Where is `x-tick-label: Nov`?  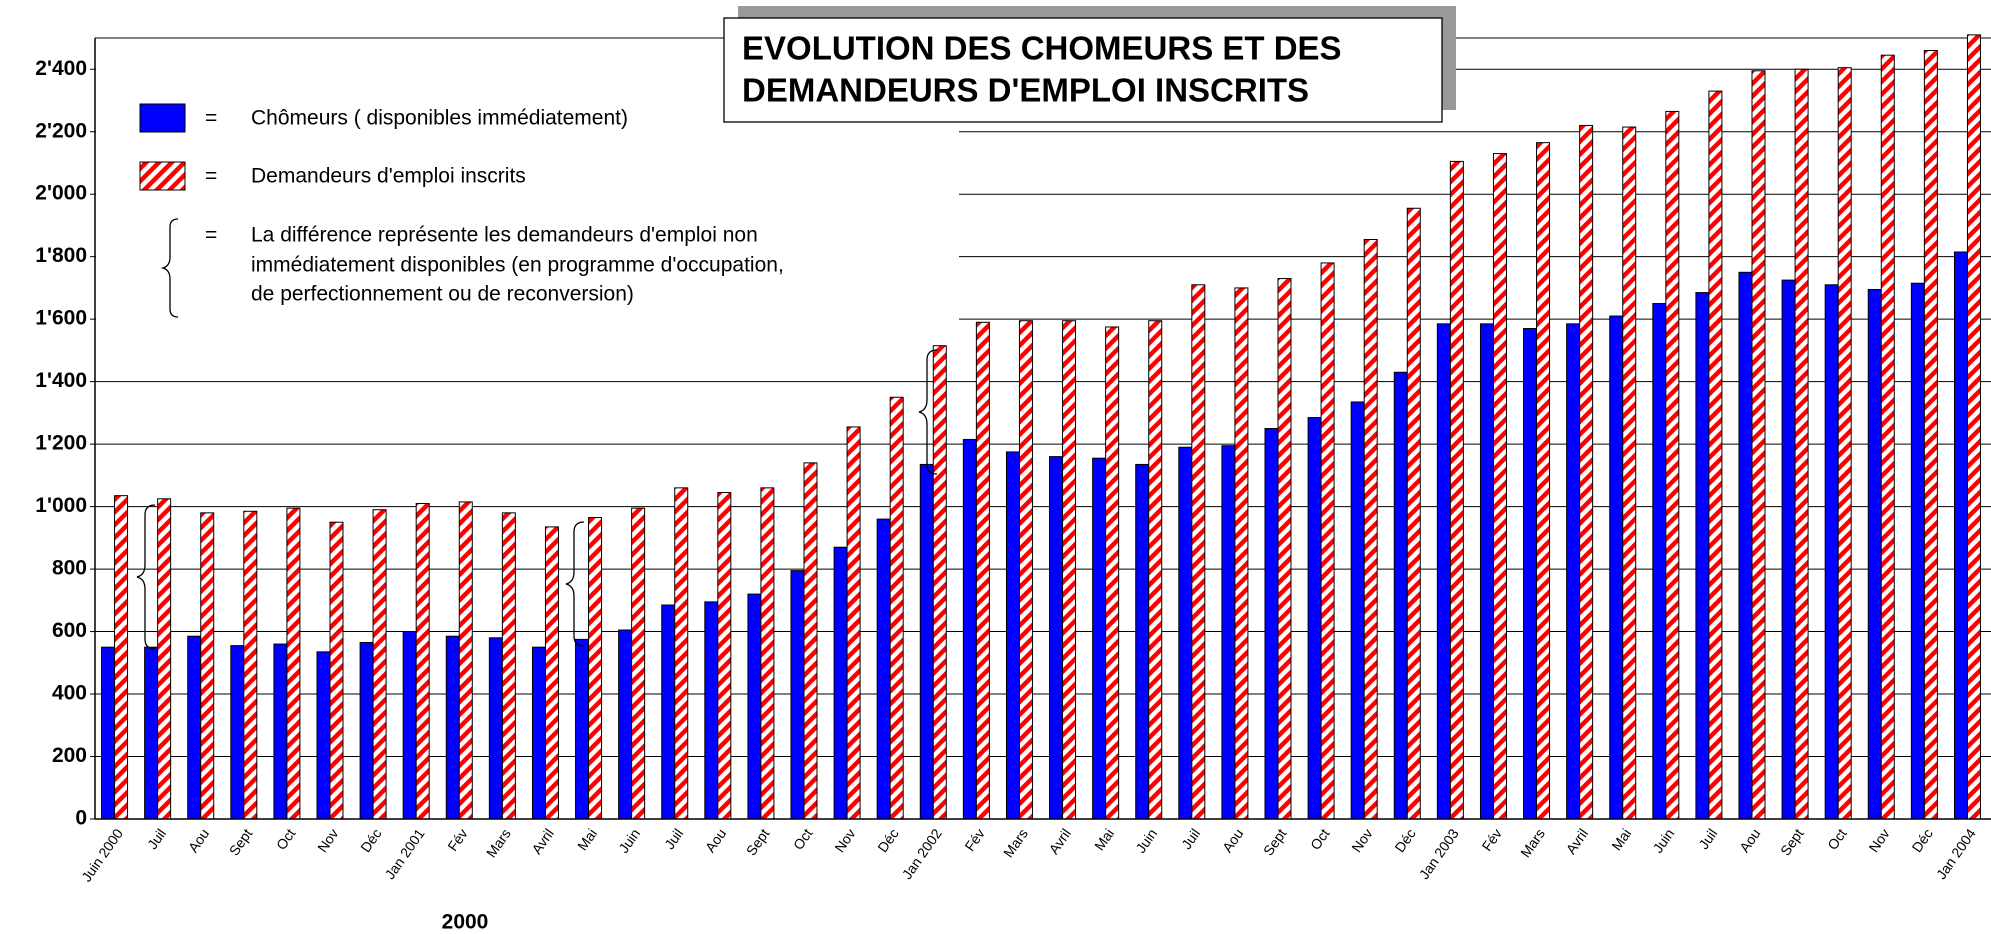 x-tick-label: Nov is located at coordinates (844, 841).